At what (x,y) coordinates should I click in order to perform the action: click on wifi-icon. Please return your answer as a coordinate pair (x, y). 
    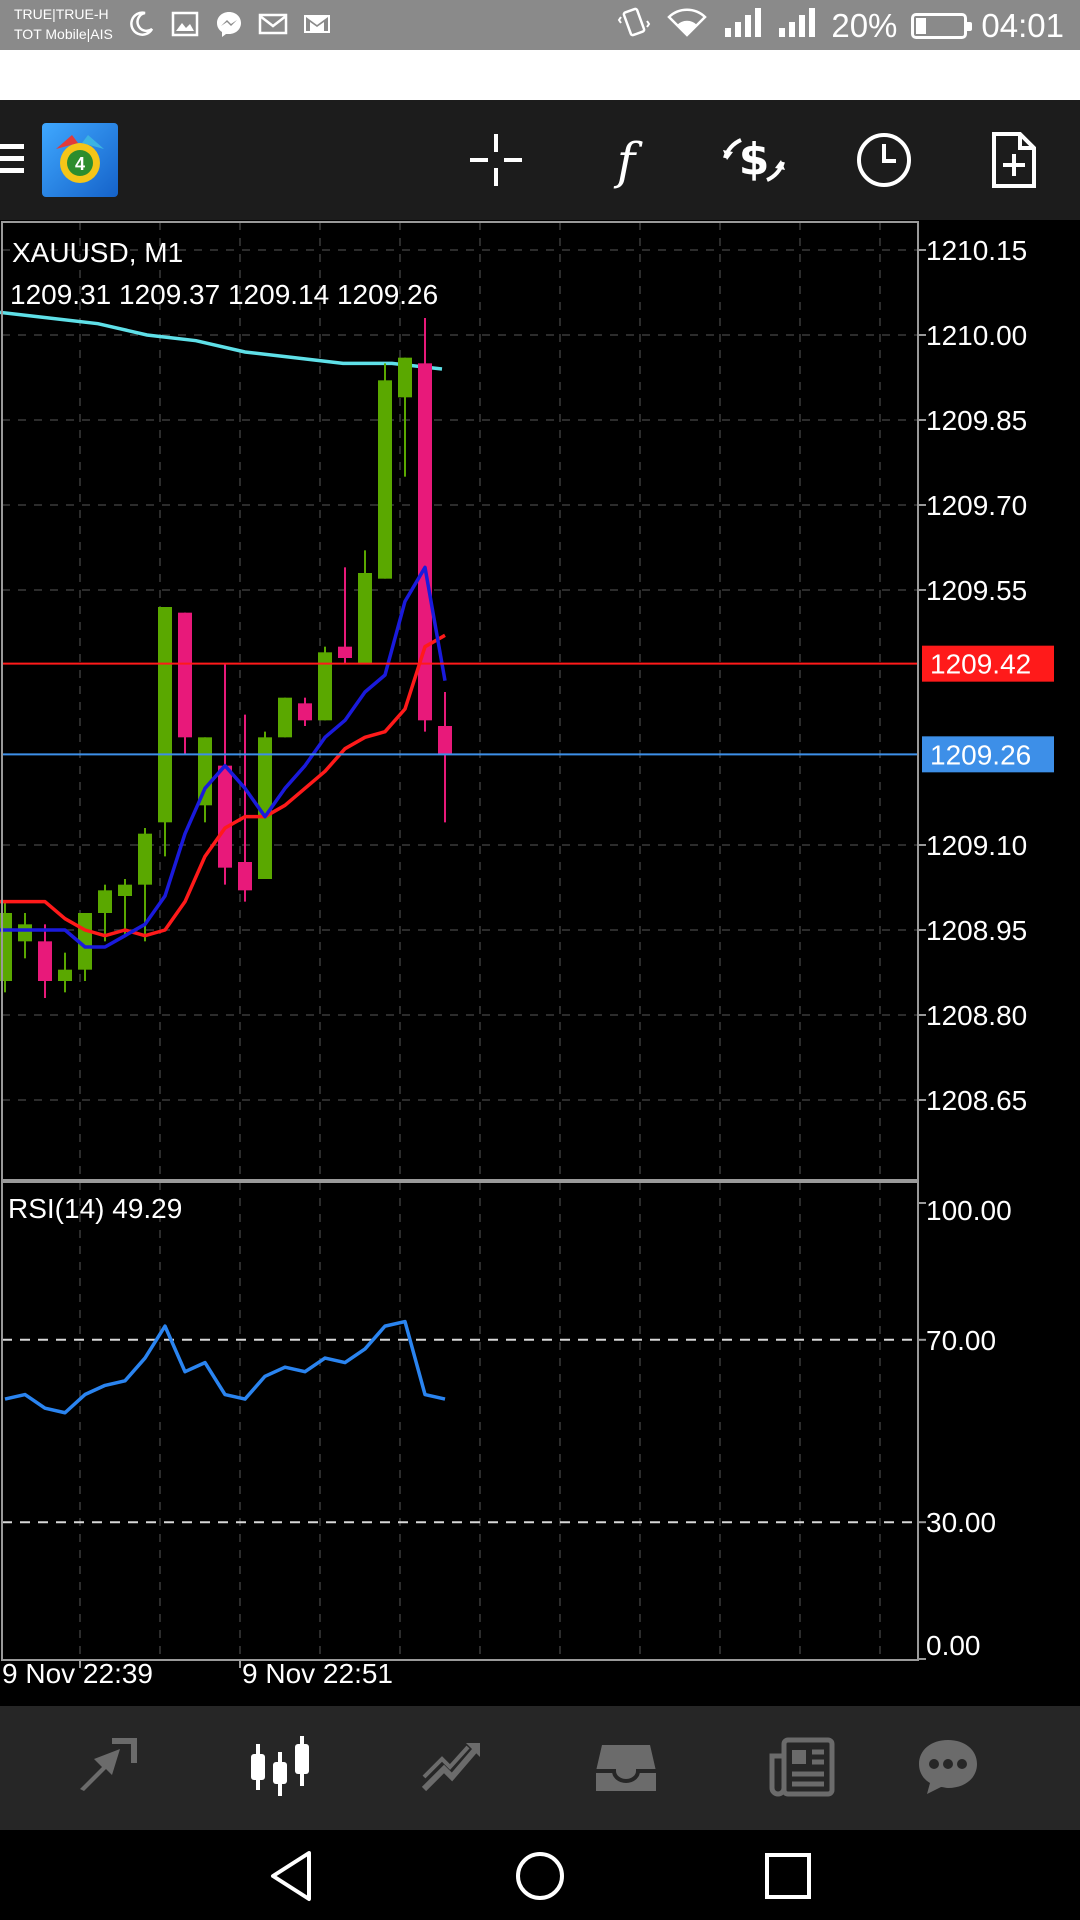
    Looking at the image, I should click on (687, 26).